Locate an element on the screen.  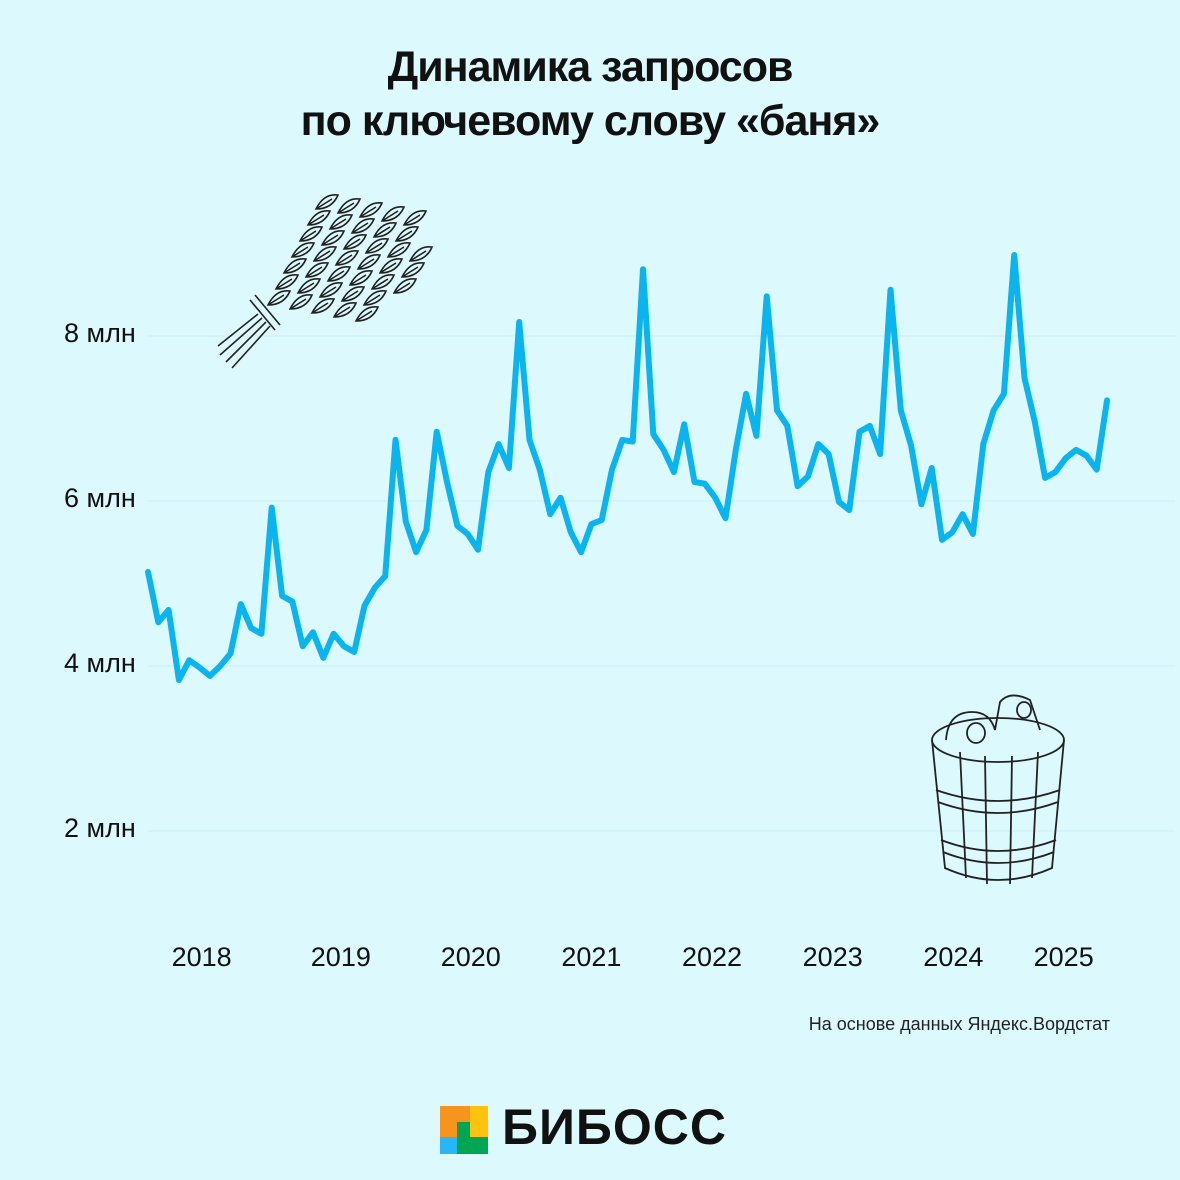
brand-name: БИБОСС is located at coordinates (614, 1127).